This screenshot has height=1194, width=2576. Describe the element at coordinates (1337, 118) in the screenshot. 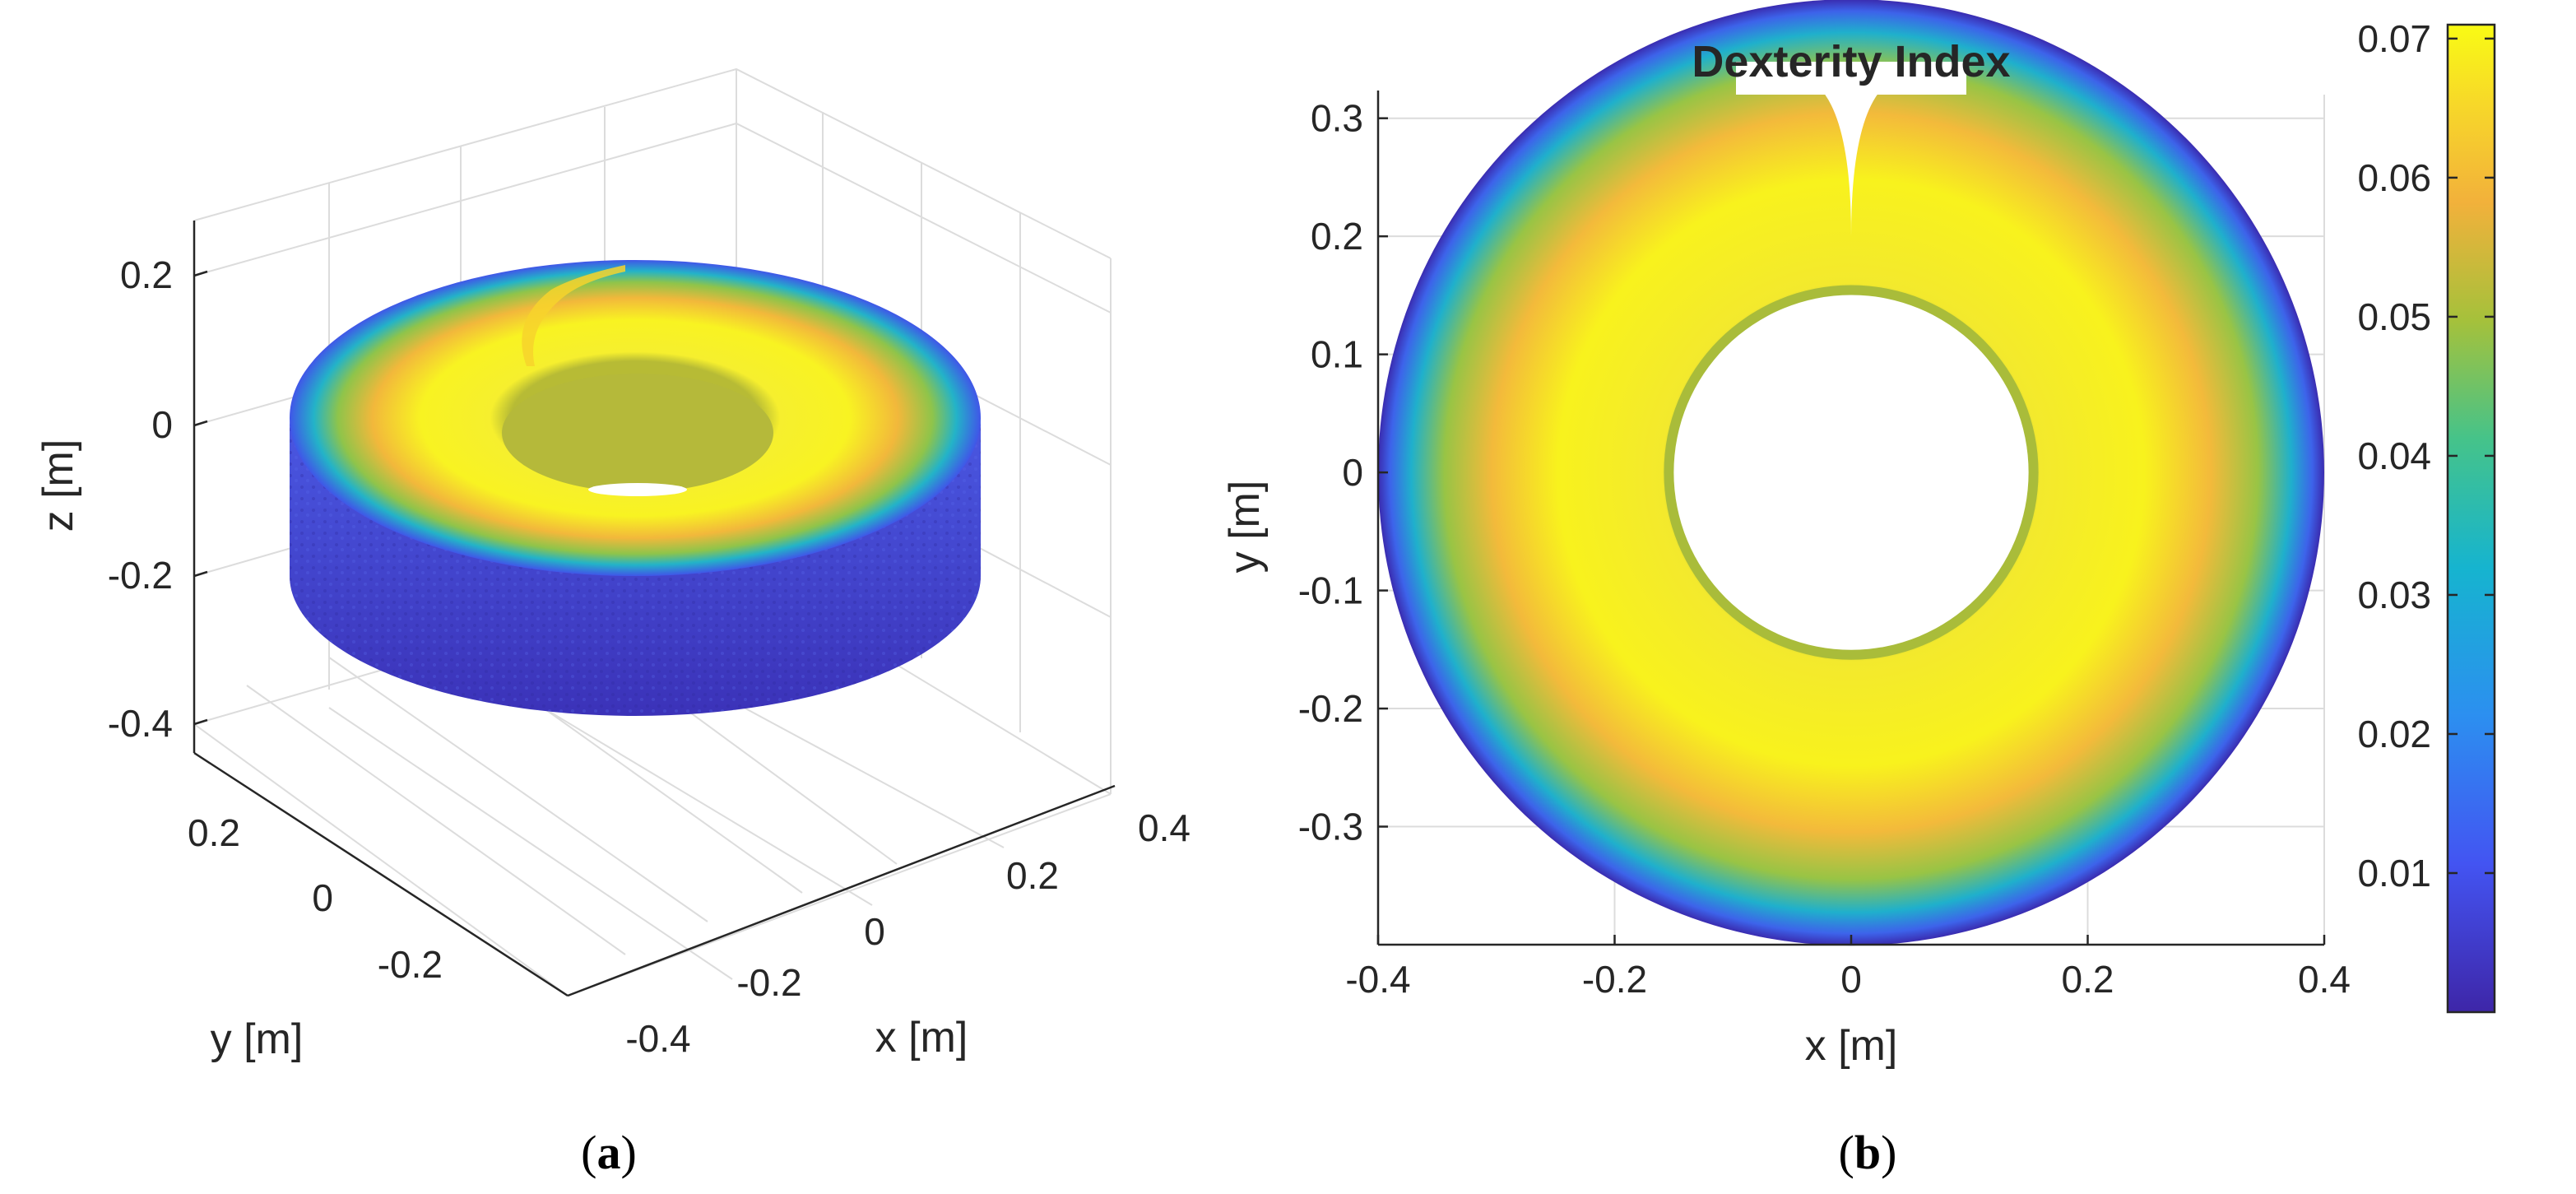

I see `y-tick: 0.3` at that location.